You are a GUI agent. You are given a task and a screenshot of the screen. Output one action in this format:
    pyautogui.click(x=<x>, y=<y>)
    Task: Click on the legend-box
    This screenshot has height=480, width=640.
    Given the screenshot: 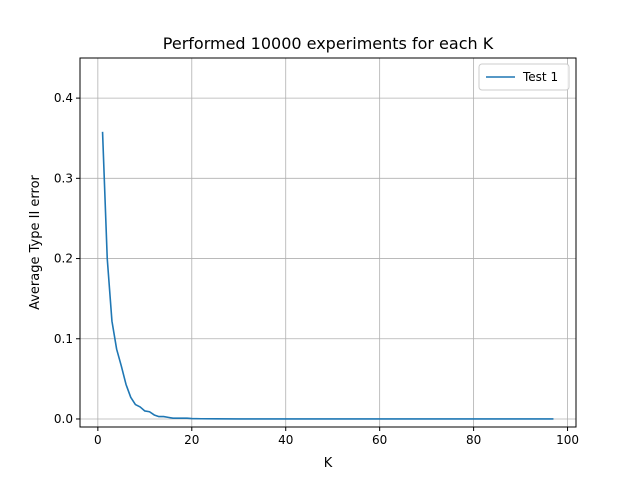 What is the action you would take?
    pyautogui.click(x=524, y=77)
    